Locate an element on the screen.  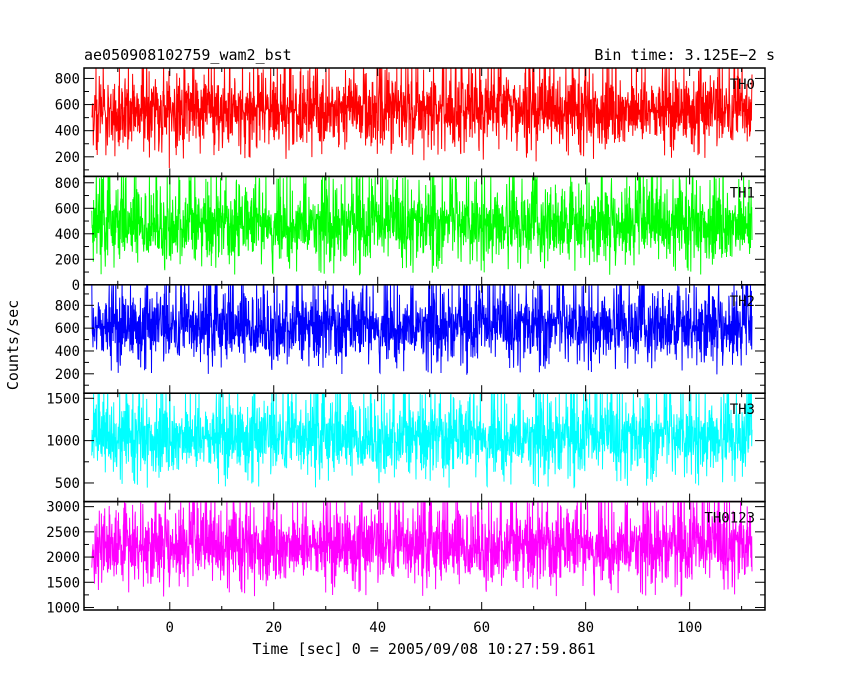
y-tick-label: 2500 is located at coordinates (63, 533).